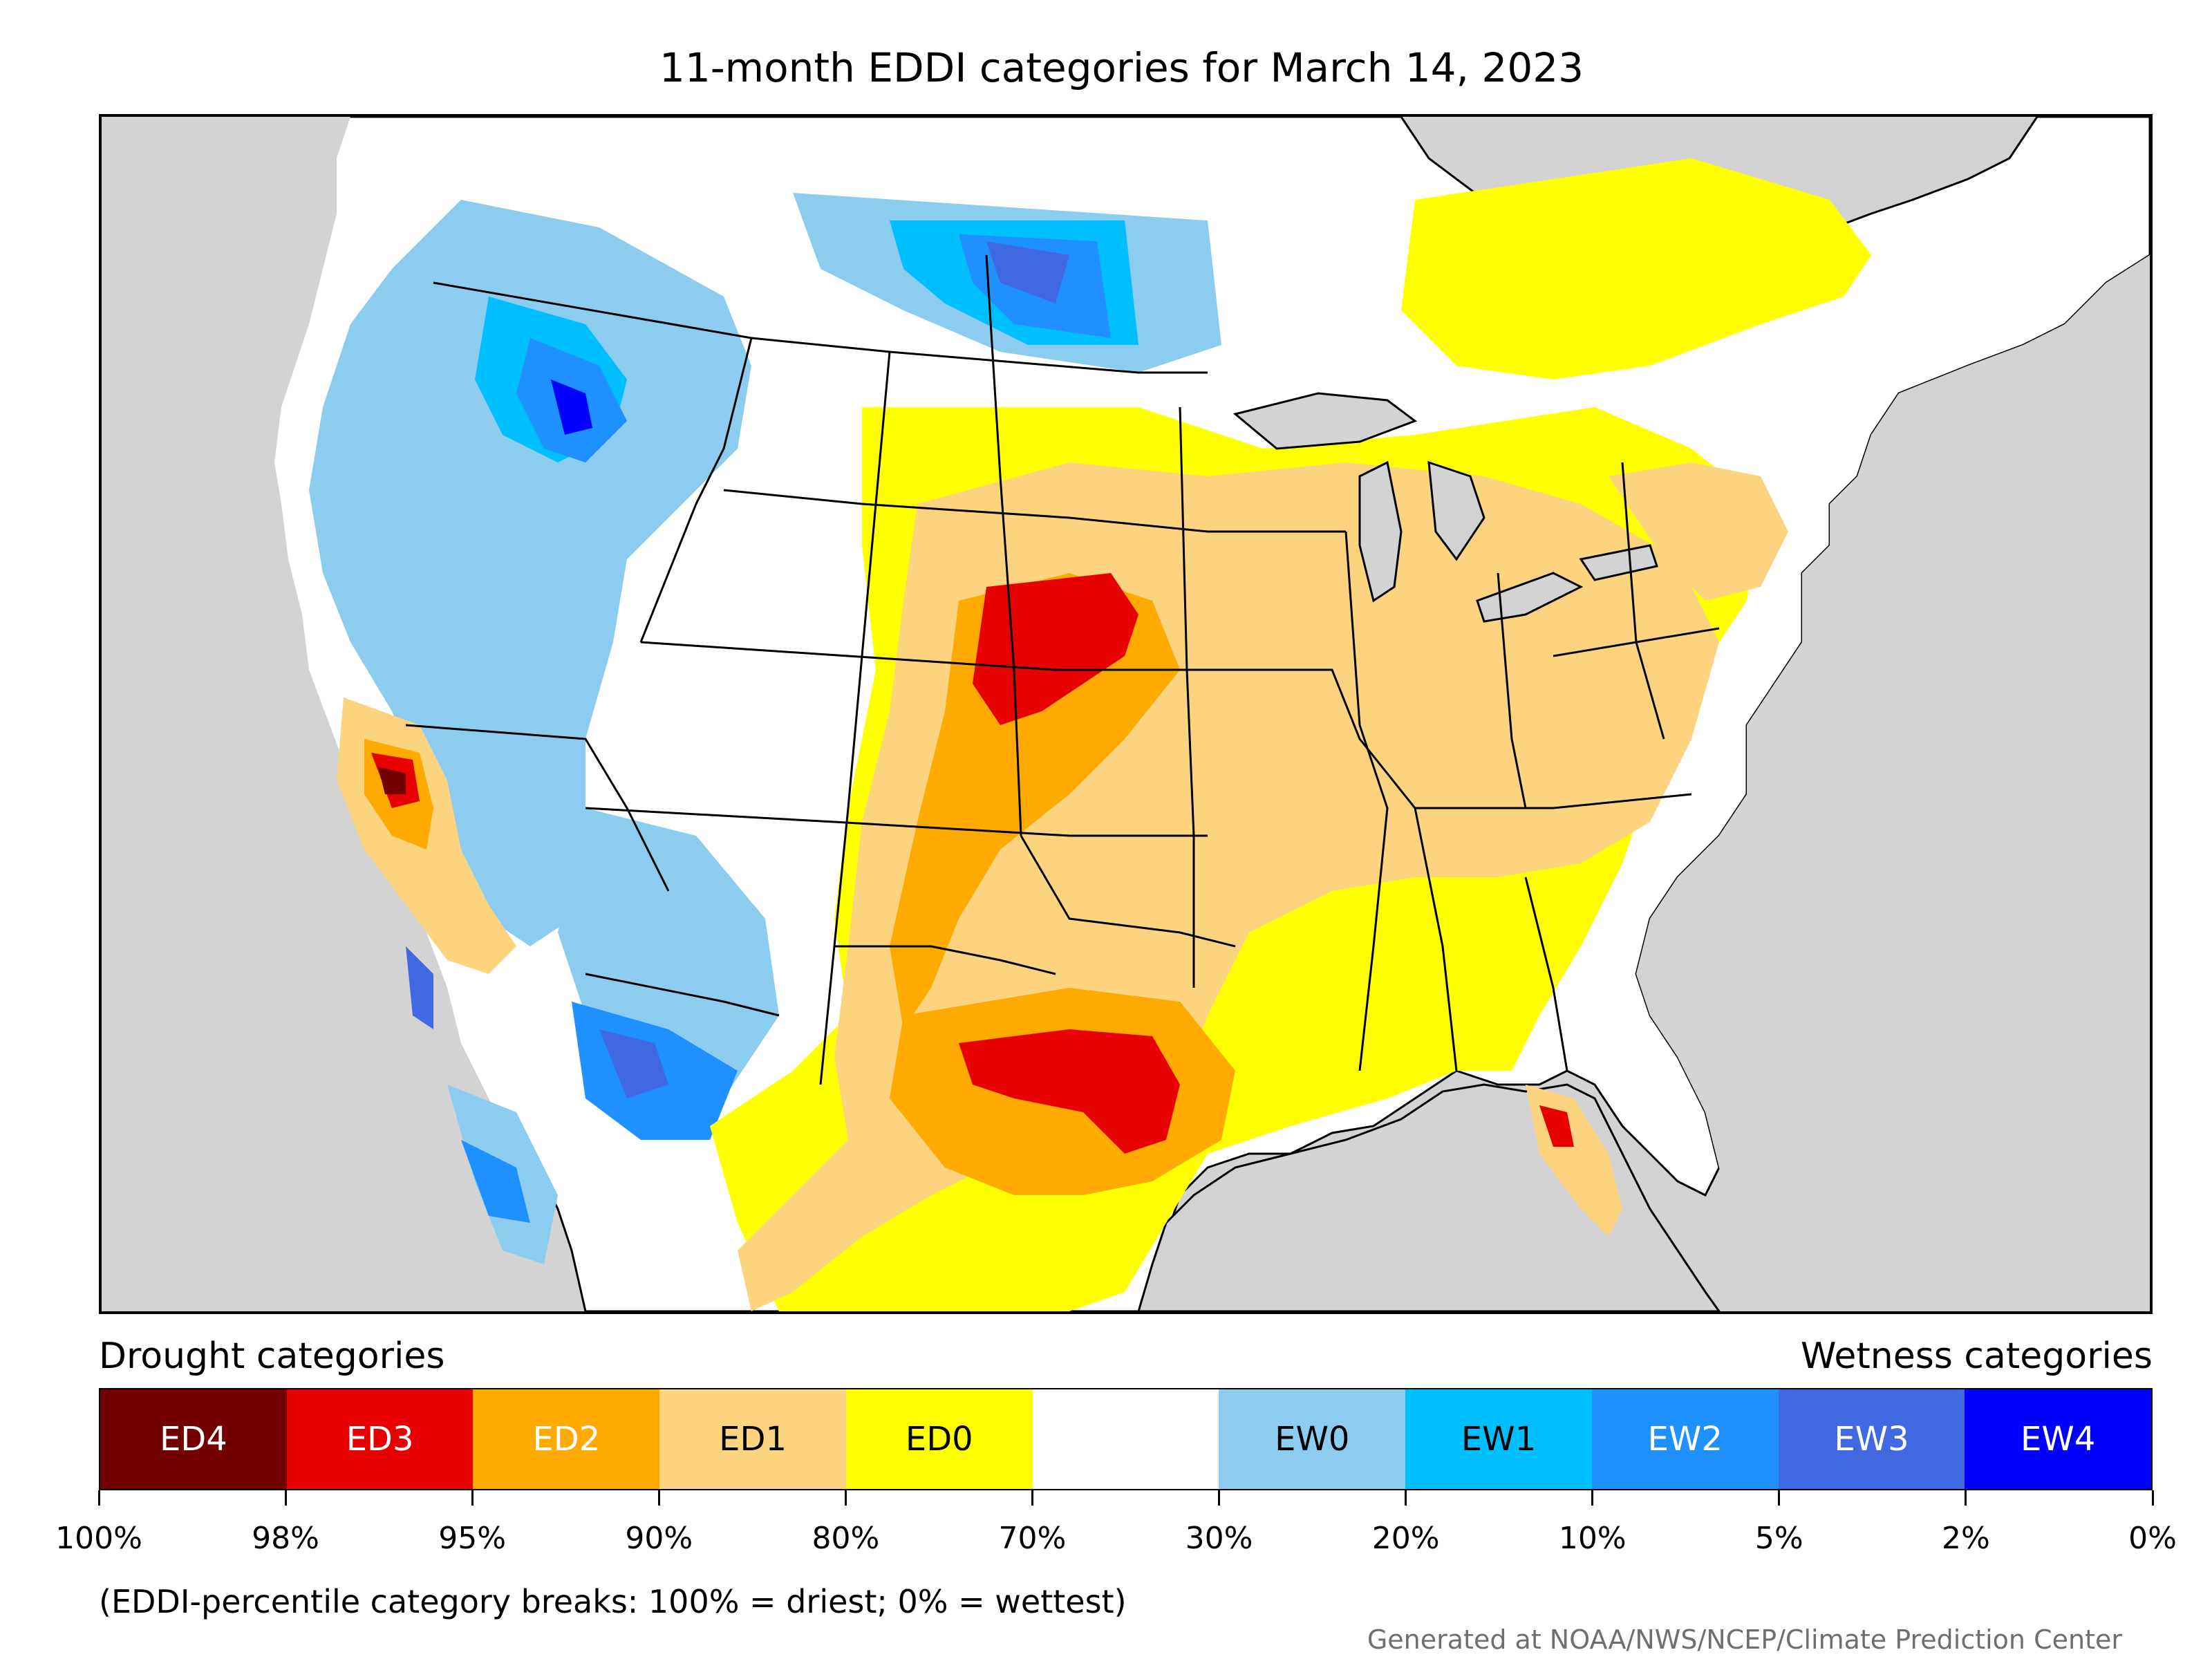 This screenshot has width=2212, height=1659. I want to click on colorbar-tick-label: 70%, so click(1032, 1539).